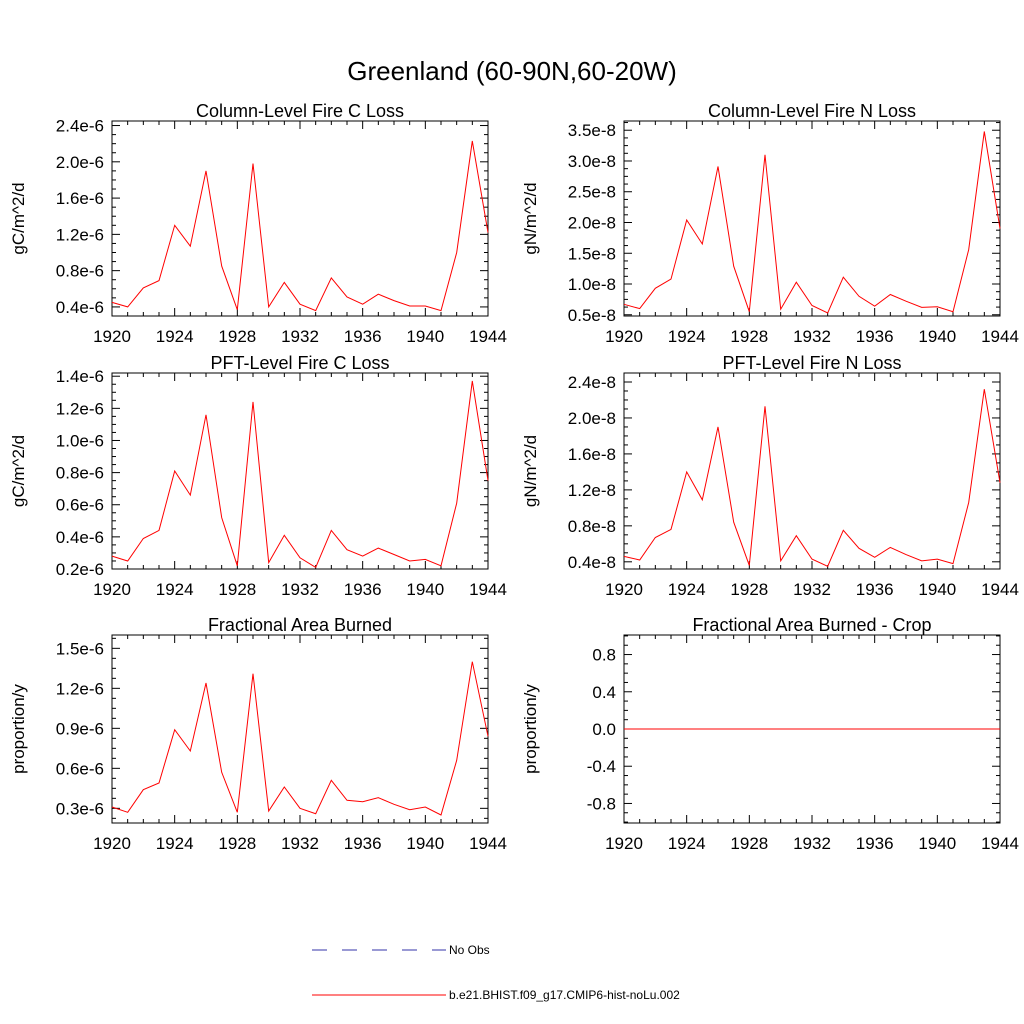 The image size is (1024, 1024). What do you see at coordinates (80, 126) in the screenshot?
I see `y-tick-label: 2.4e-6` at bounding box center [80, 126].